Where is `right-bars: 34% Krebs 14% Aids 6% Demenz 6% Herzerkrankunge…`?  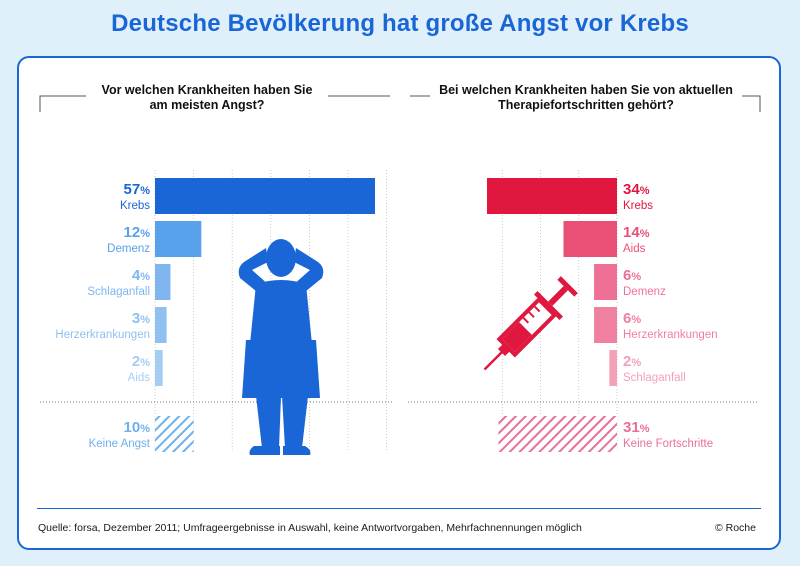 right-bars: 34% Krebs 14% Aids 6% Demenz 6% Herzerkrankunge… is located at coordinates (602, 315).